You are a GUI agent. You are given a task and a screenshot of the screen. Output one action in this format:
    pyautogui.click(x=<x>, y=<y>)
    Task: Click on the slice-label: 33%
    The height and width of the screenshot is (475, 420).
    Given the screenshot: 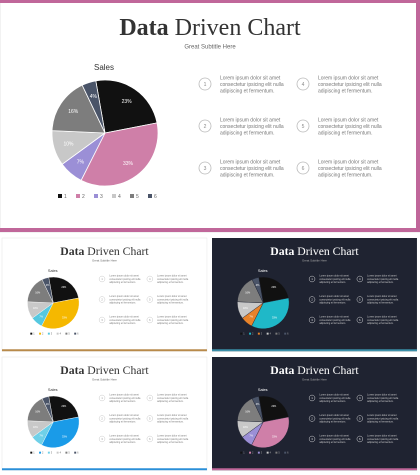 What is the action you would take?
    pyautogui.click(x=275, y=317)
    